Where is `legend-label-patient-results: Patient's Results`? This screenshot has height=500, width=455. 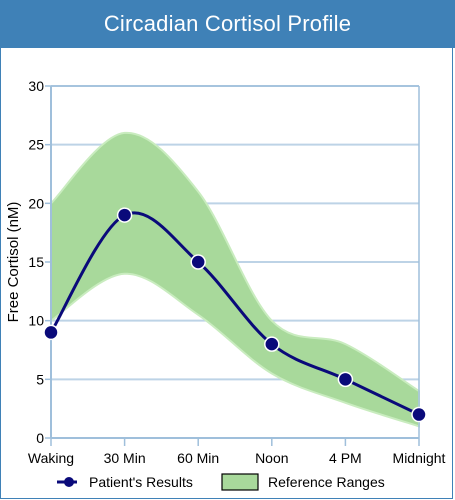 legend-label-patient-results: Patient's Results is located at coordinates (141, 482).